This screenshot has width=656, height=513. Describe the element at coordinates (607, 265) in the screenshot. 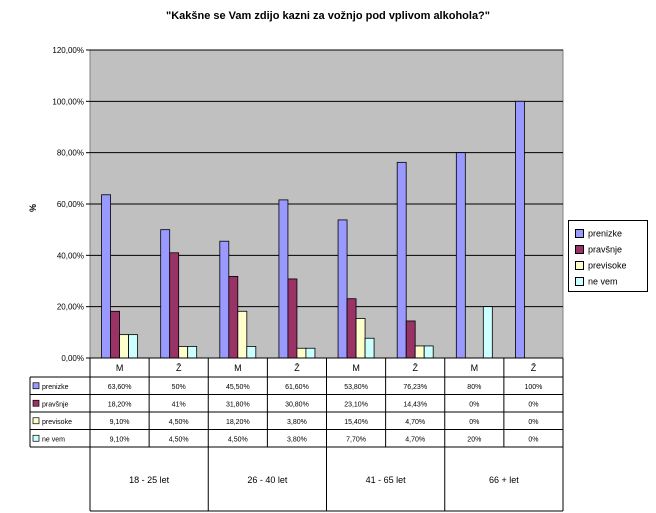

I see `legend-label-previsoke: previsoke` at that location.